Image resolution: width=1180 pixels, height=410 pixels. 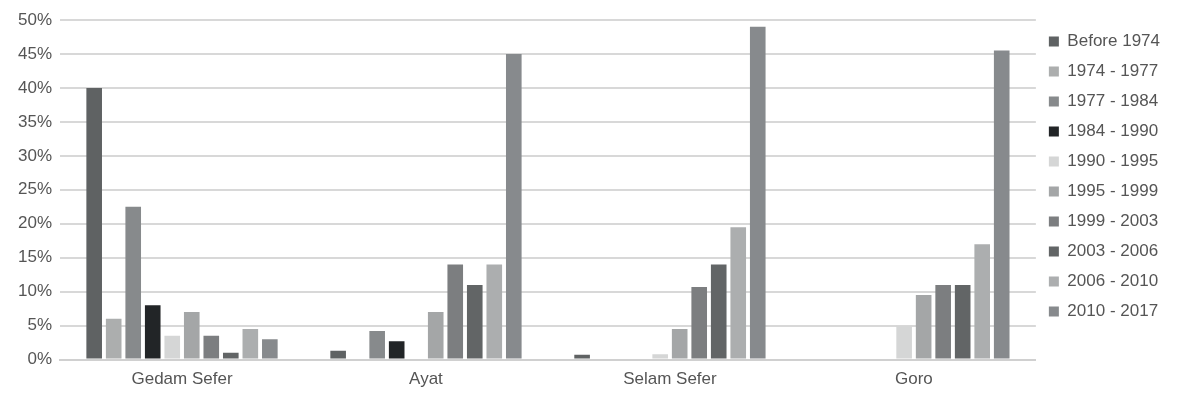 I want to click on y-tick-label: 10%, so click(x=35, y=291).